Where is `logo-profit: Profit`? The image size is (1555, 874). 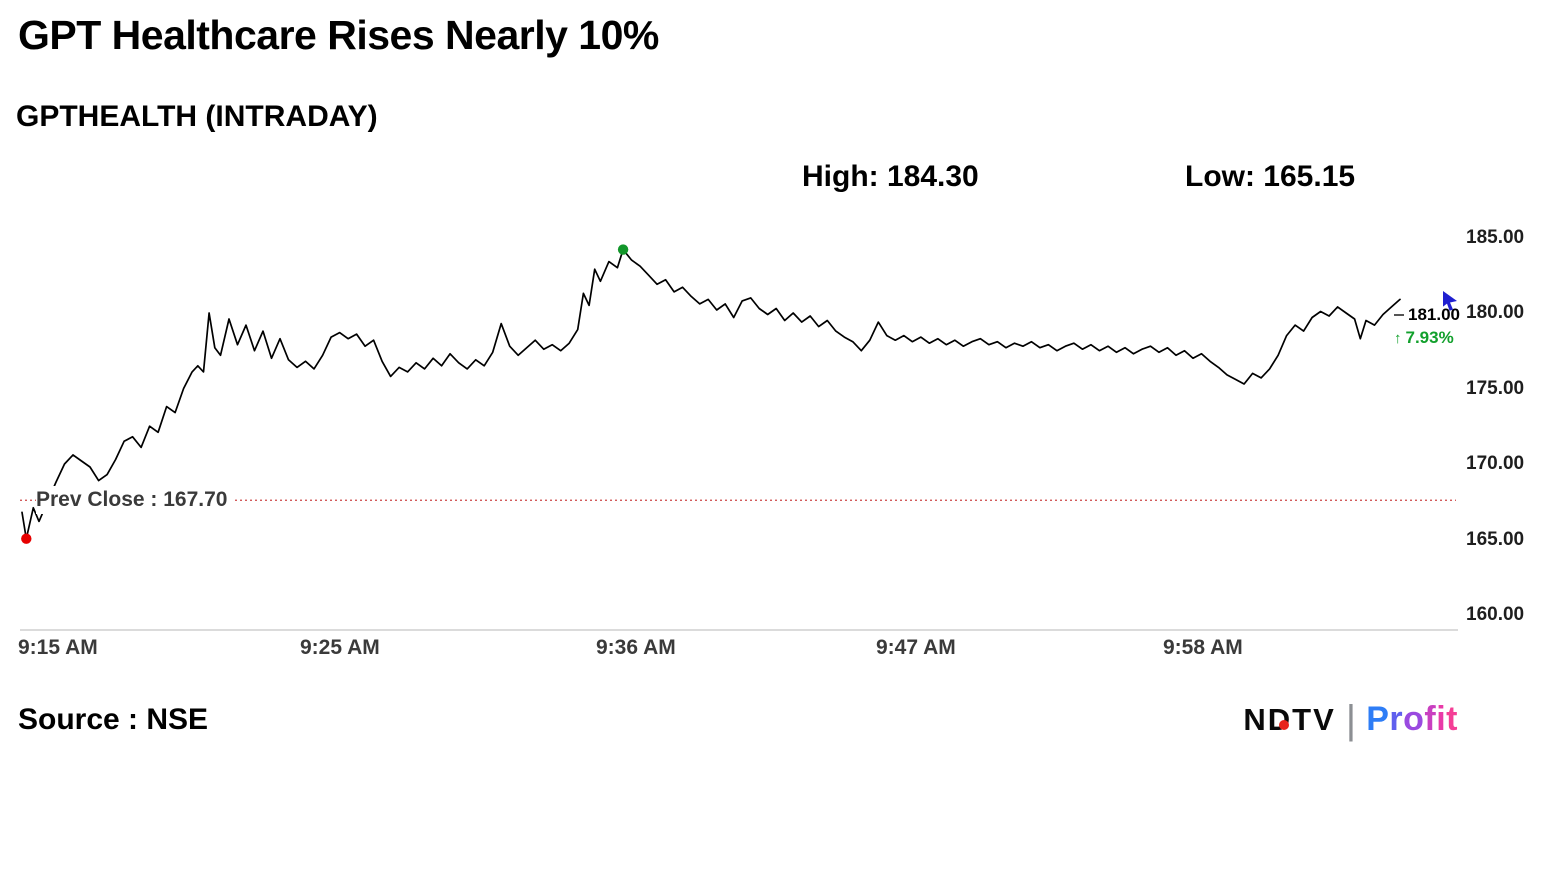 logo-profit: Profit is located at coordinates (1412, 719).